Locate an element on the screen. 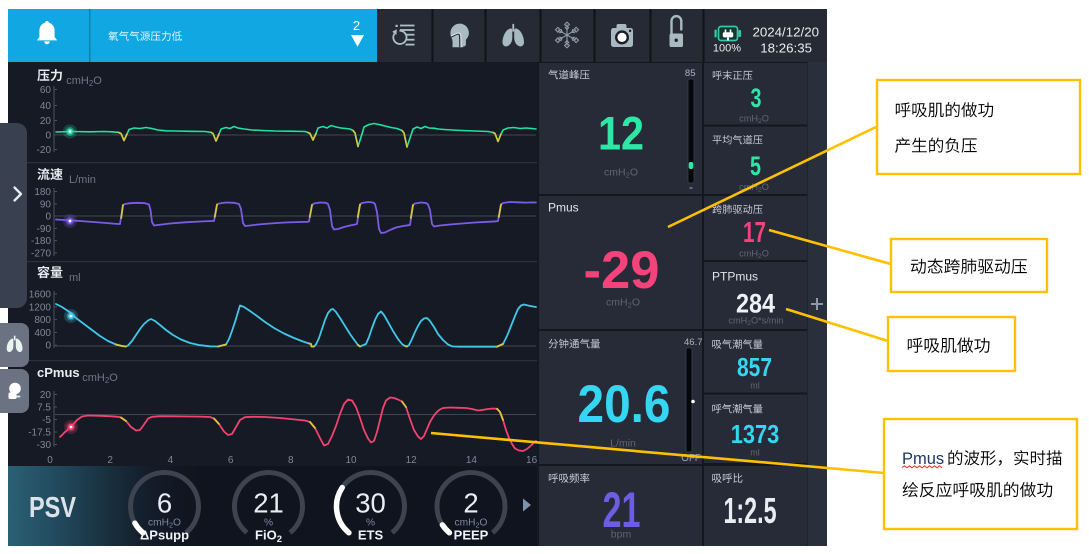  svg-text: 17 is located at coordinates (754, 233).